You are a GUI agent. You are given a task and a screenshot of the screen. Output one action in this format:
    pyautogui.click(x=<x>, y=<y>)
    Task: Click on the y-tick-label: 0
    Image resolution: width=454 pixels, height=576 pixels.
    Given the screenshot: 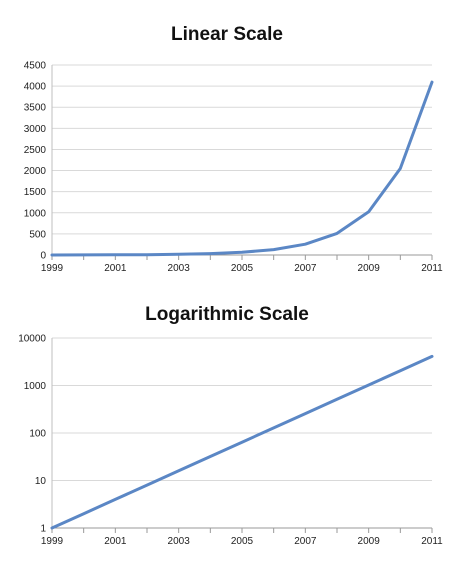 What is the action you would take?
    pyautogui.click(x=43, y=256)
    